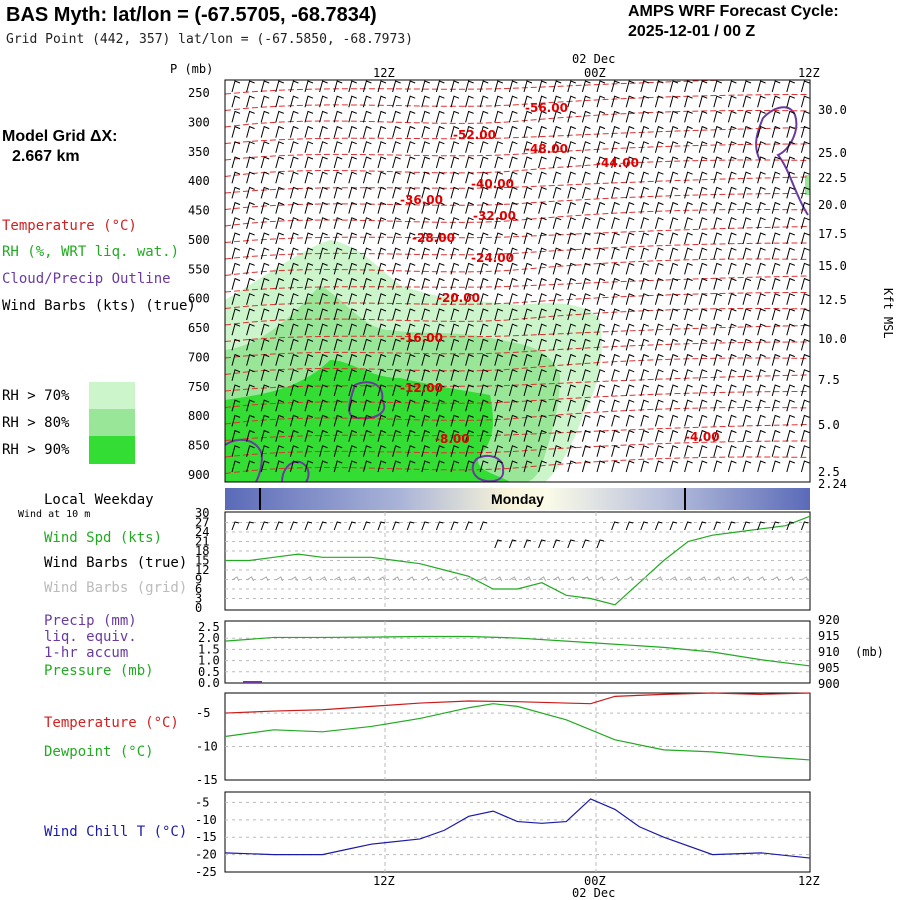  What do you see at coordinates (517, 652) in the screenshot?
I see `precip-pressure-panel` at bounding box center [517, 652].